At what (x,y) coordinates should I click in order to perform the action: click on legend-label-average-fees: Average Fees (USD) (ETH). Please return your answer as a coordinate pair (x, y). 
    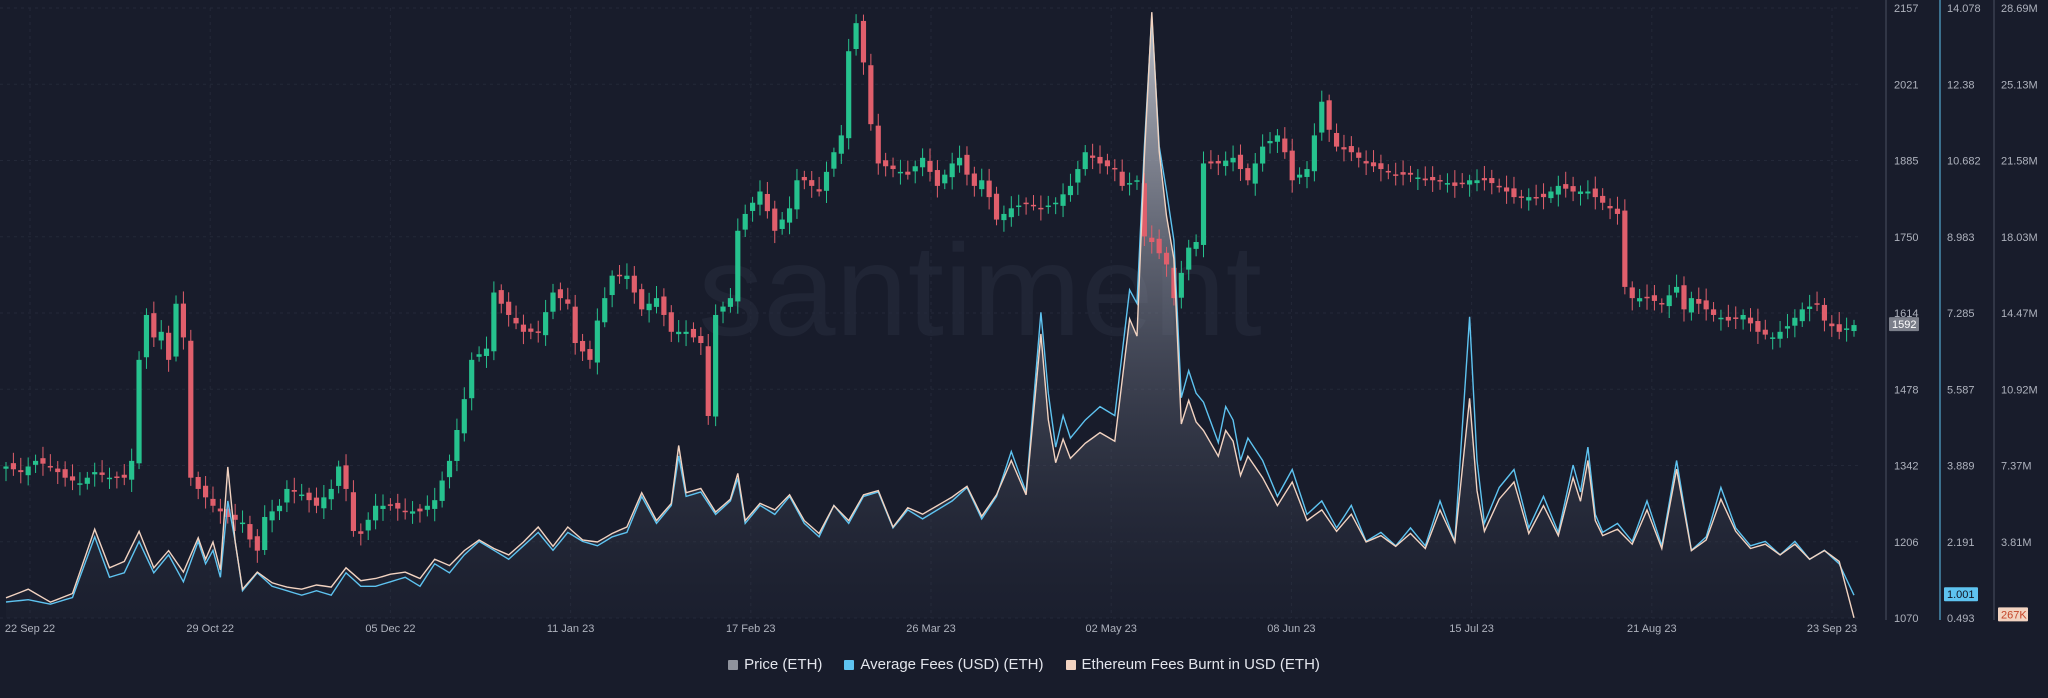
    Looking at the image, I should click on (952, 664).